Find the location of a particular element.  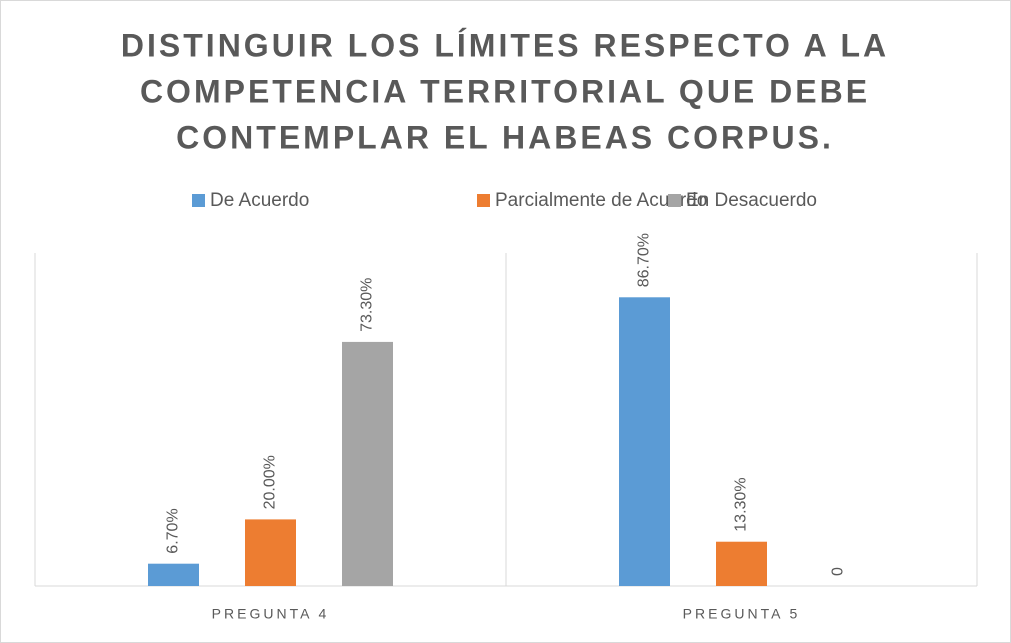

legend-label: En Desacuerdo is located at coordinates (751, 200).